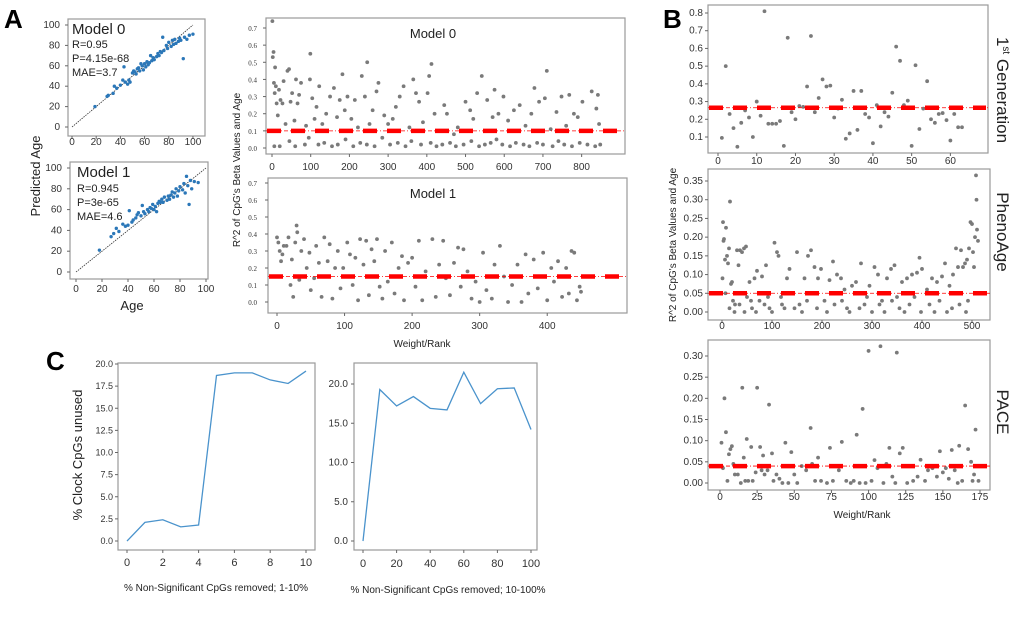  What do you see at coordinates (103, 172) in the screenshot?
I see `chart-title: Model 1` at bounding box center [103, 172].